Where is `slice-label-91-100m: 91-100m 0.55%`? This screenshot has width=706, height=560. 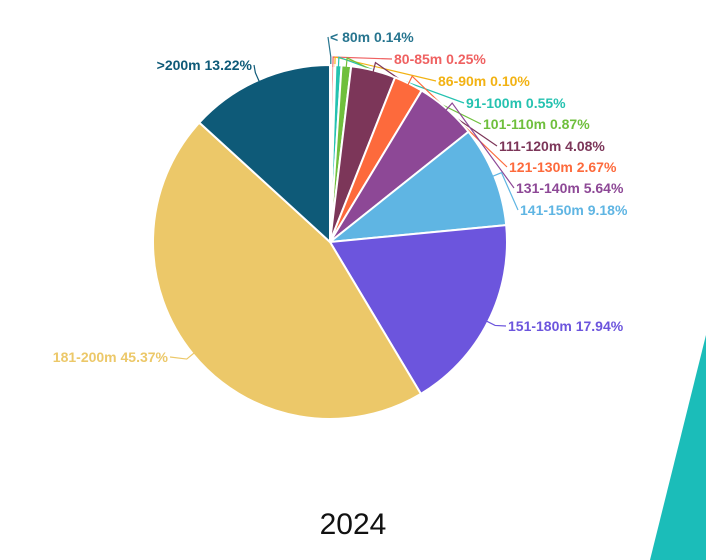
slice-label-91-100m: 91-100m 0.55% is located at coordinates (516, 103).